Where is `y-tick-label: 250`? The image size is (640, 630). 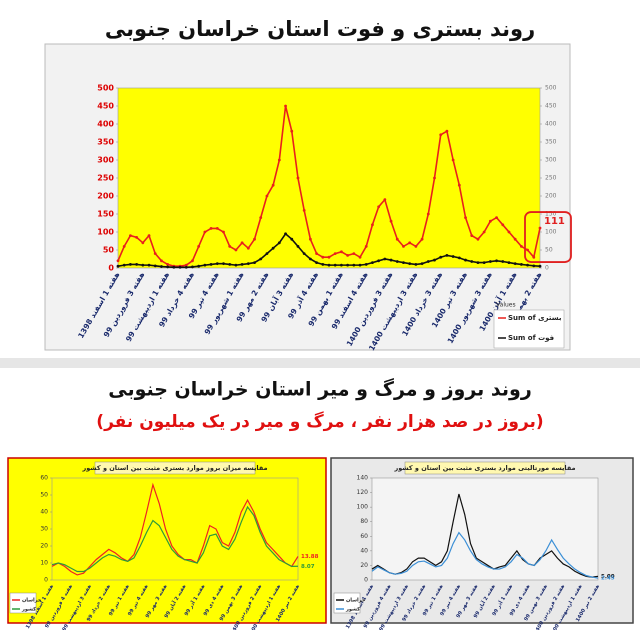 y-tick-label: 250 is located at coordinates (105, 178).